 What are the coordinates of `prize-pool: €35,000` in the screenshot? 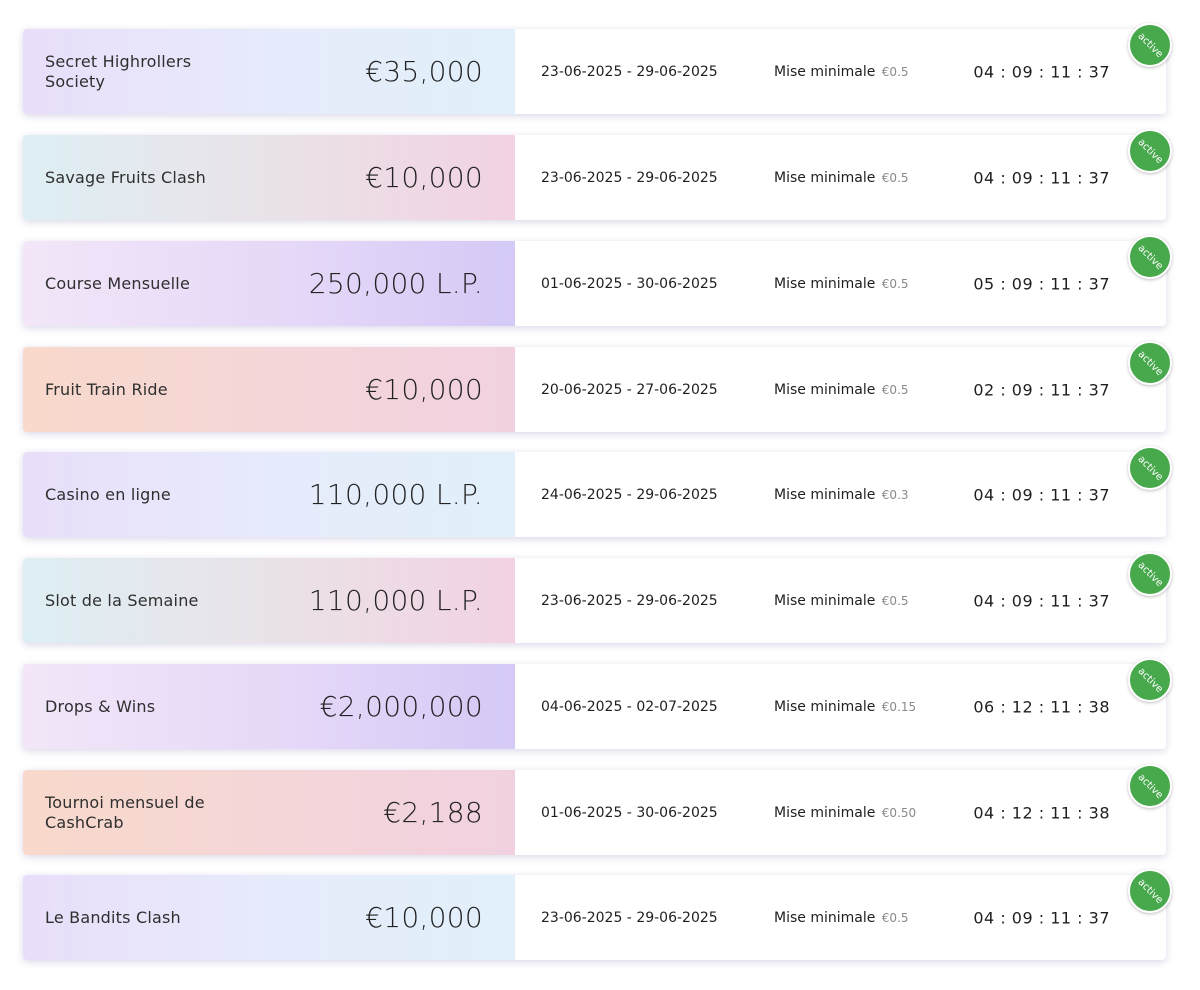 It's located at (424, 71).